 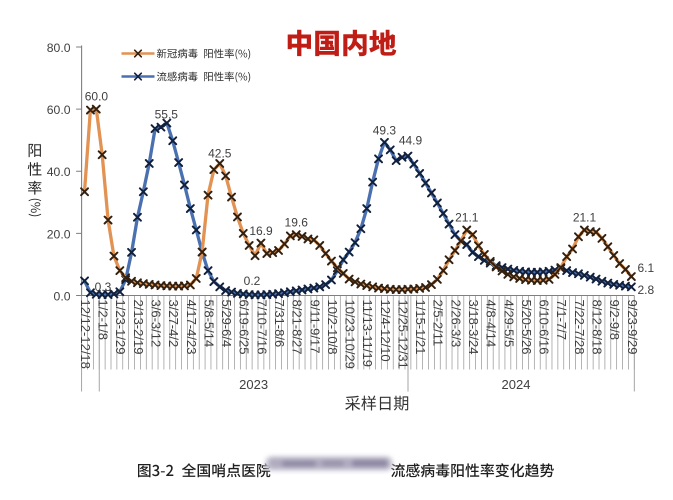 What do you see at coordinates (279, 324) in the screenshot?
I see `svg-text: 7/31-8/6` at bounding box center [279, 324].